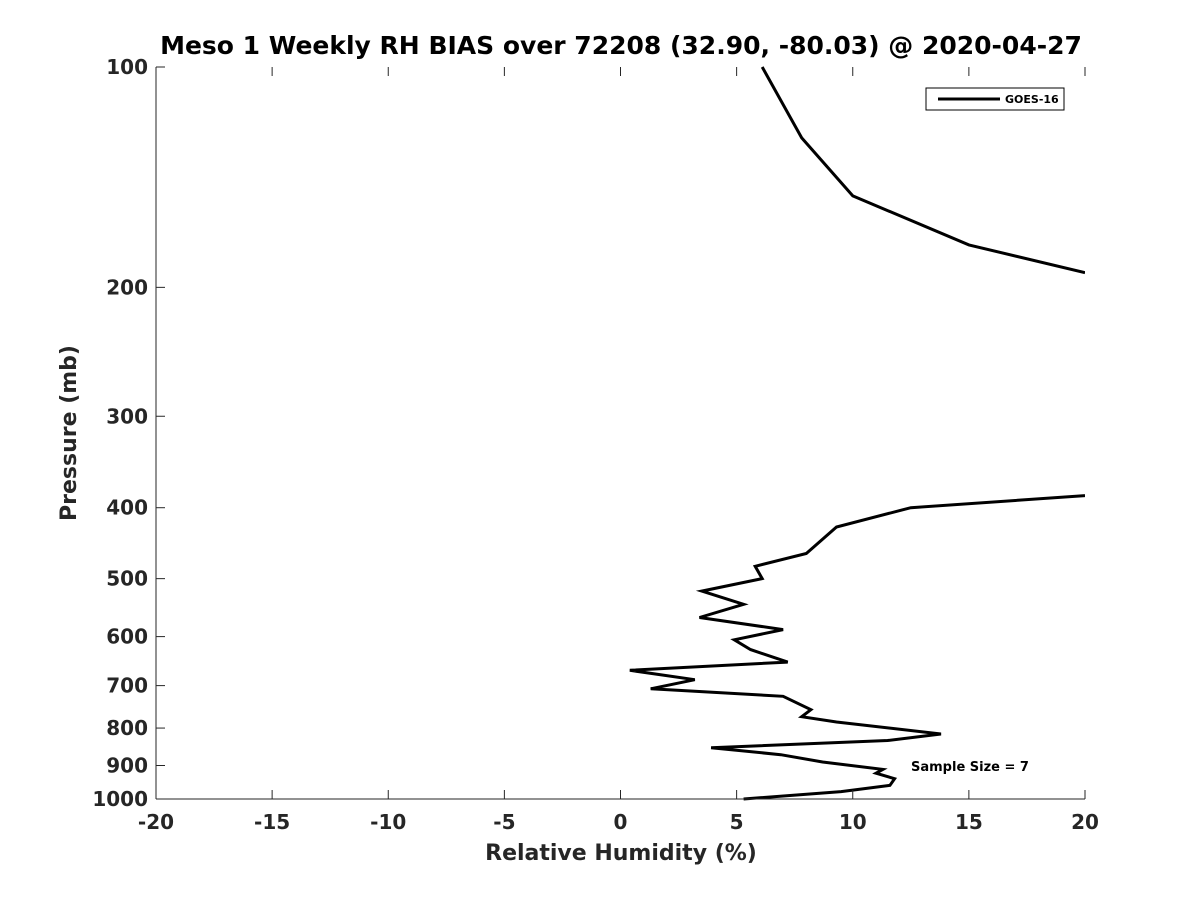 This screenshot has width=1200, height=900. I want to click on x-tick-label: -15, so click(272, 822).